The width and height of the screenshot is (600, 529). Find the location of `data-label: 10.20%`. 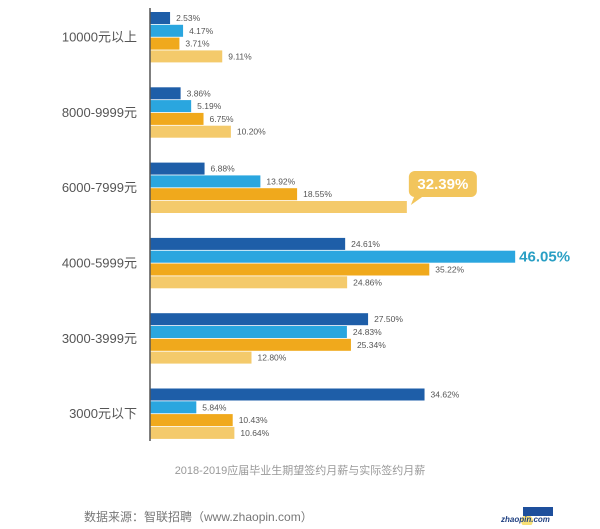

data-label: 10.20% is located at coordinates (251, 132).